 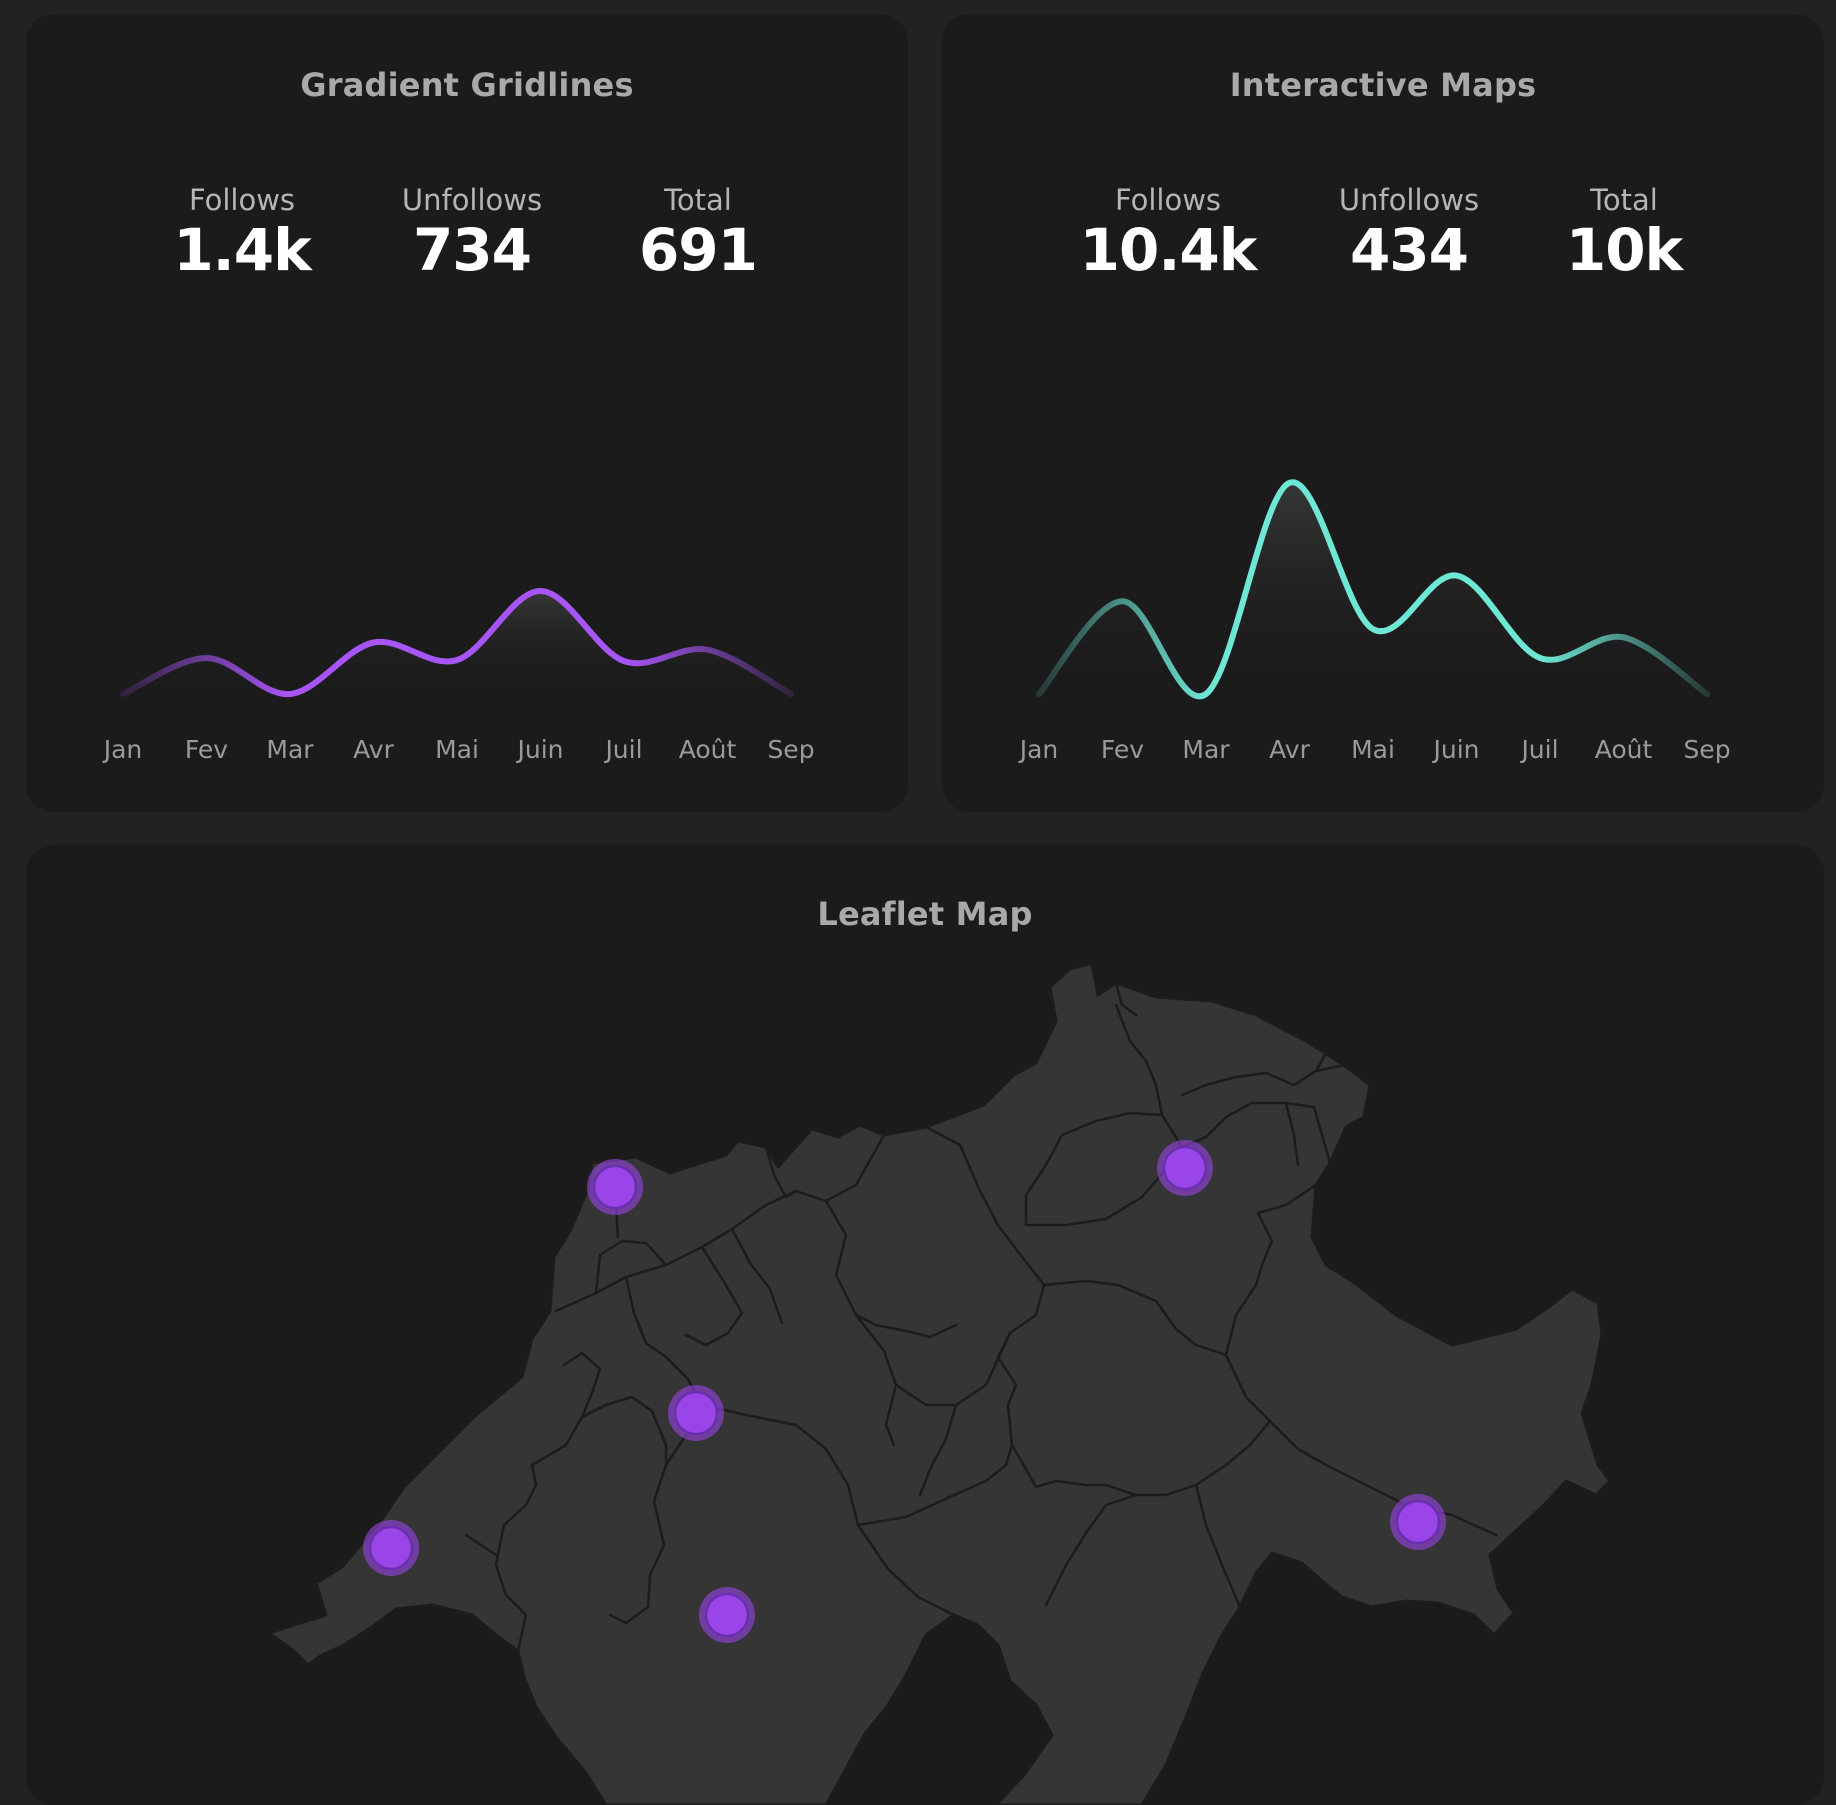 I want to click on card-title: Gradient Gridlines, so click(x=467, y=85).